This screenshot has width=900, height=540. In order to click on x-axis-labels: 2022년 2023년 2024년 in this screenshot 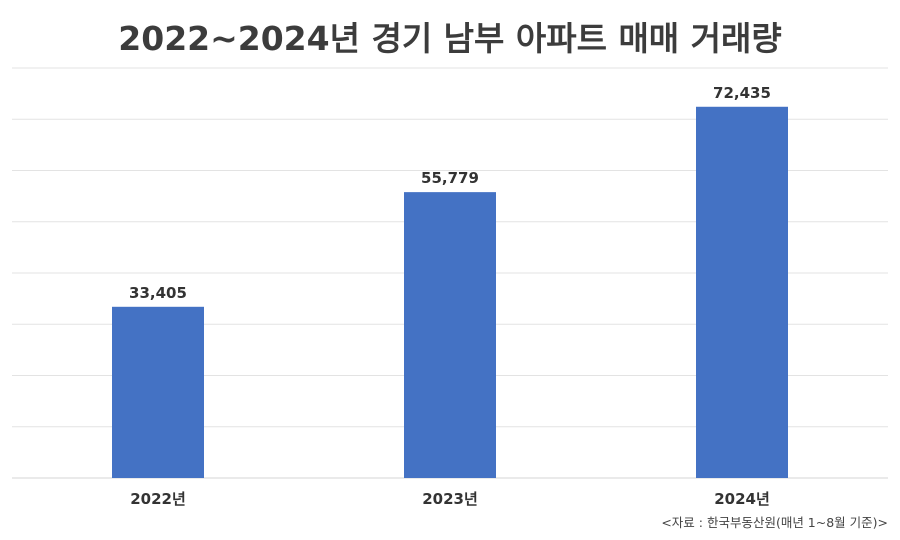, I will do `click(450, 499)`.